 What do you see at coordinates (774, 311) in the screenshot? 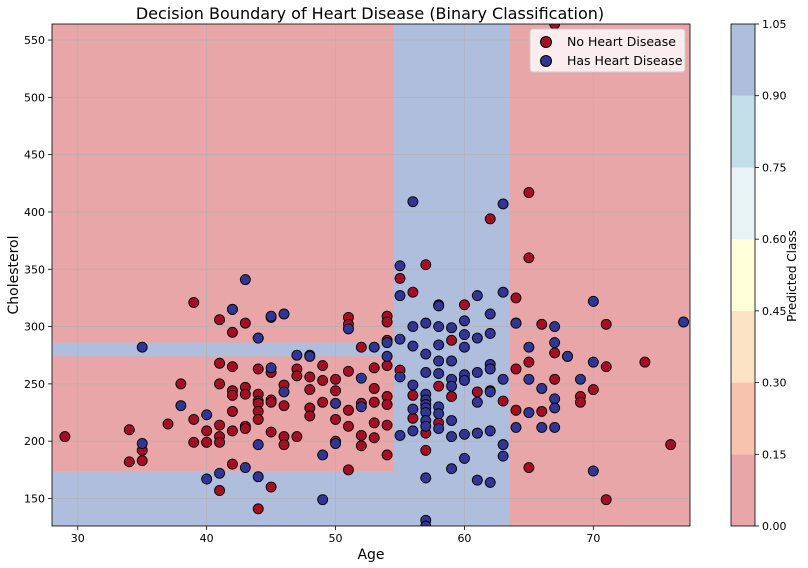
I see `colorbar-tick-label: 0.45` at bounding box center [774, 311].